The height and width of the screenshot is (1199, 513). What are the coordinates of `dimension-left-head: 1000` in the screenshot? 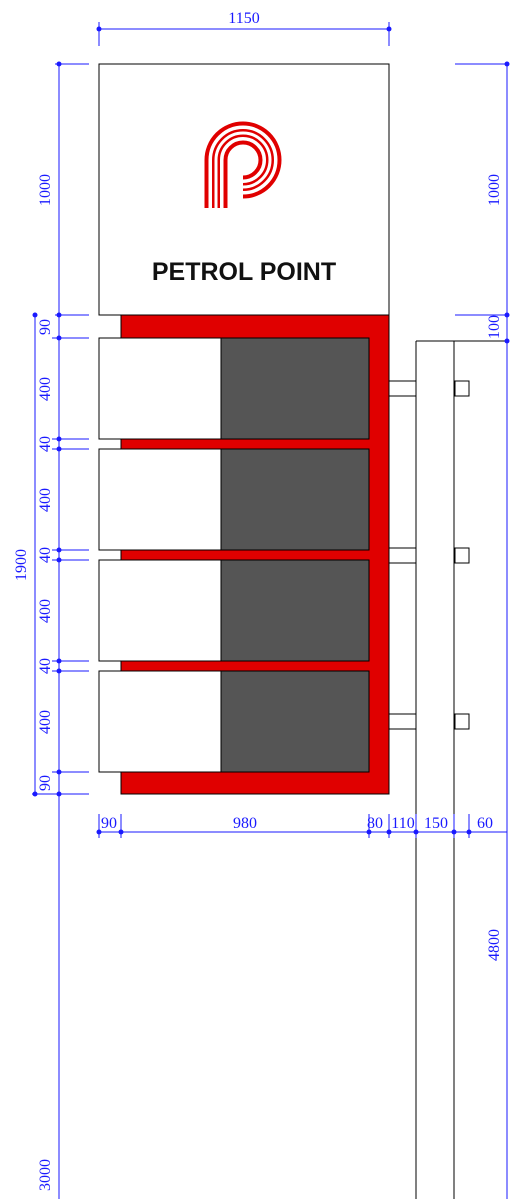 It's located at (63, 630).